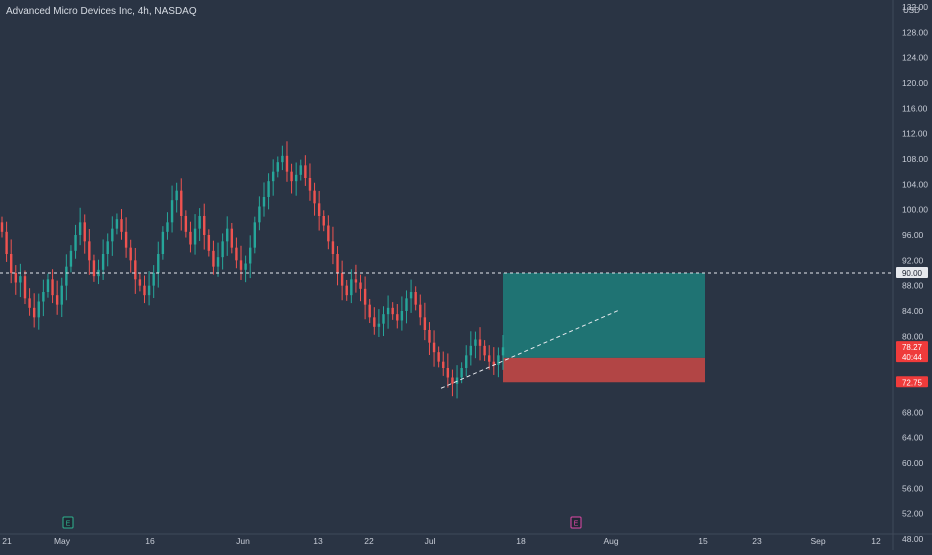  Describe the element at coordinates (68, 522) in the screenshot. I see `earnings-marker-icon` at that location.